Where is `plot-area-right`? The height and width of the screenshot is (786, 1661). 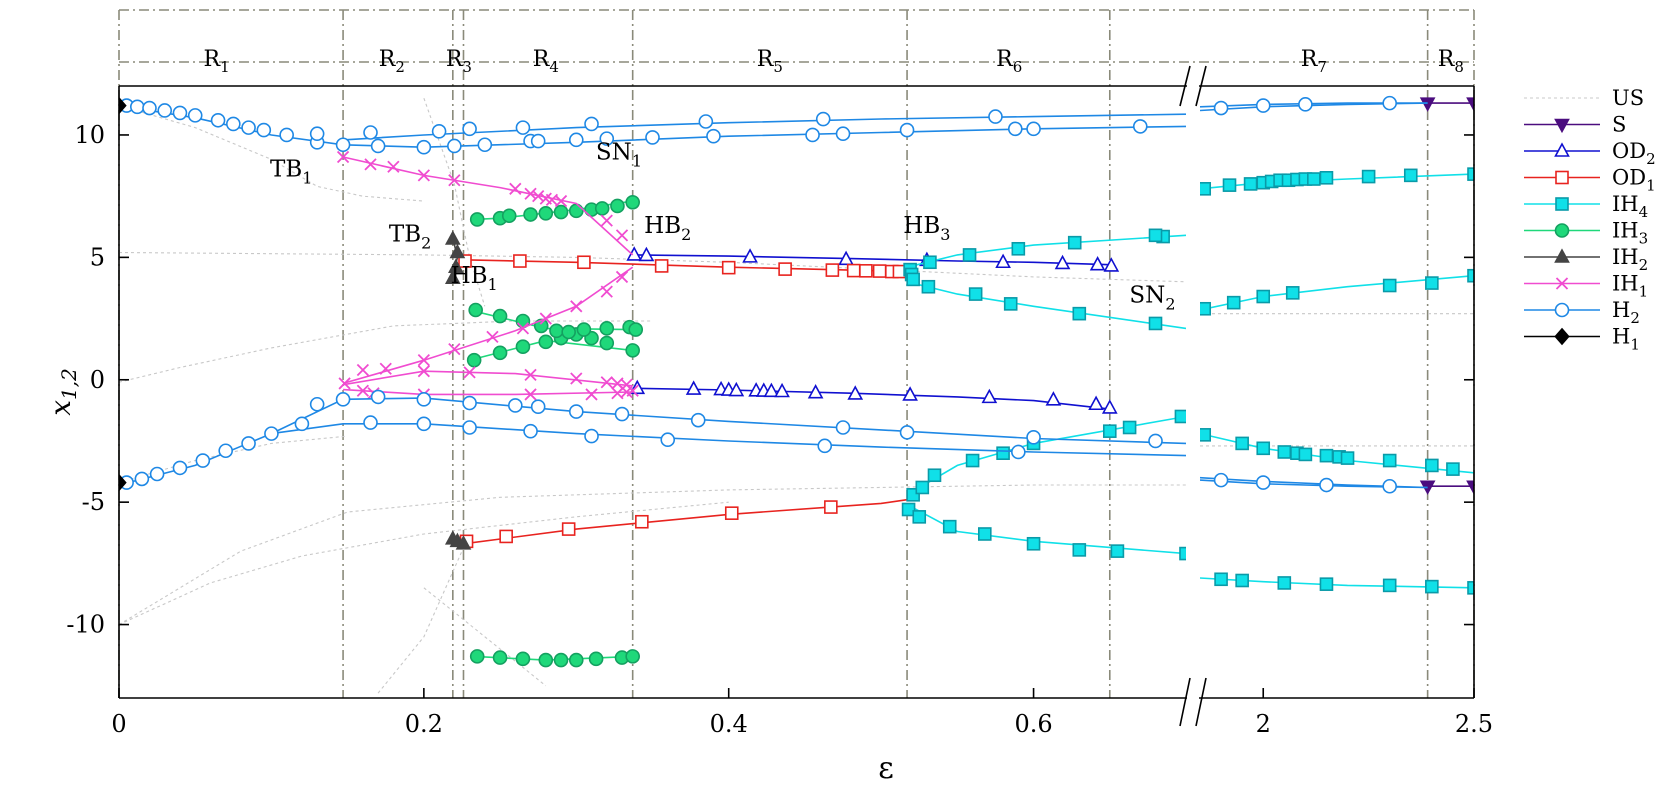
plot-area-right is located at coordinates (1337, 345).